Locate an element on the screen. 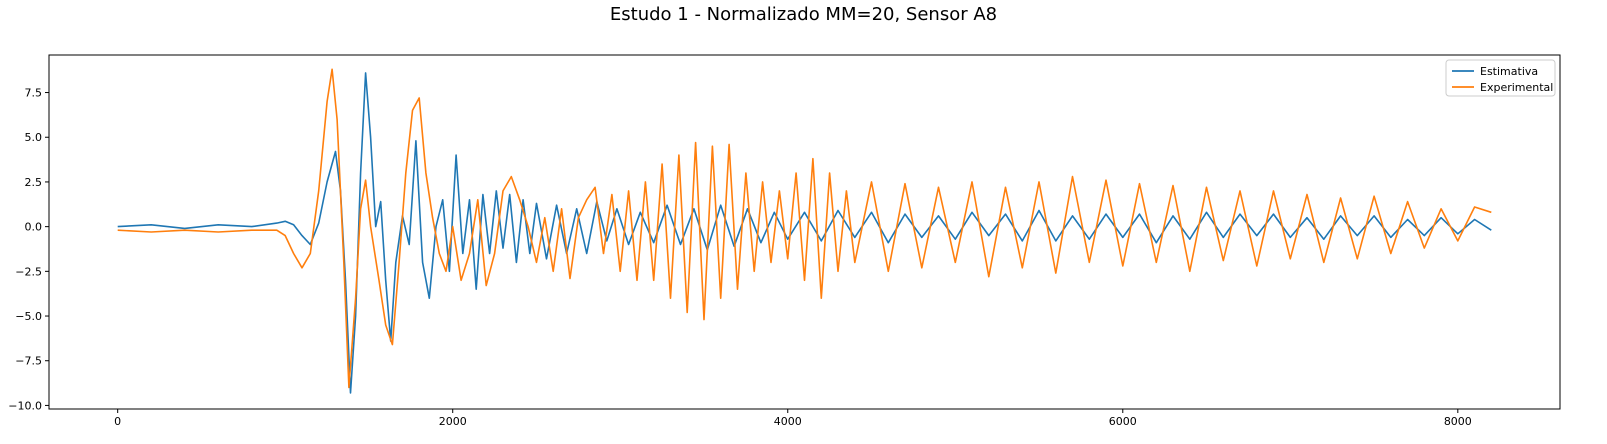 This screenshot has width=1607, height=444. x-tick-label: 6000 is located at coordinates (1123, 421).